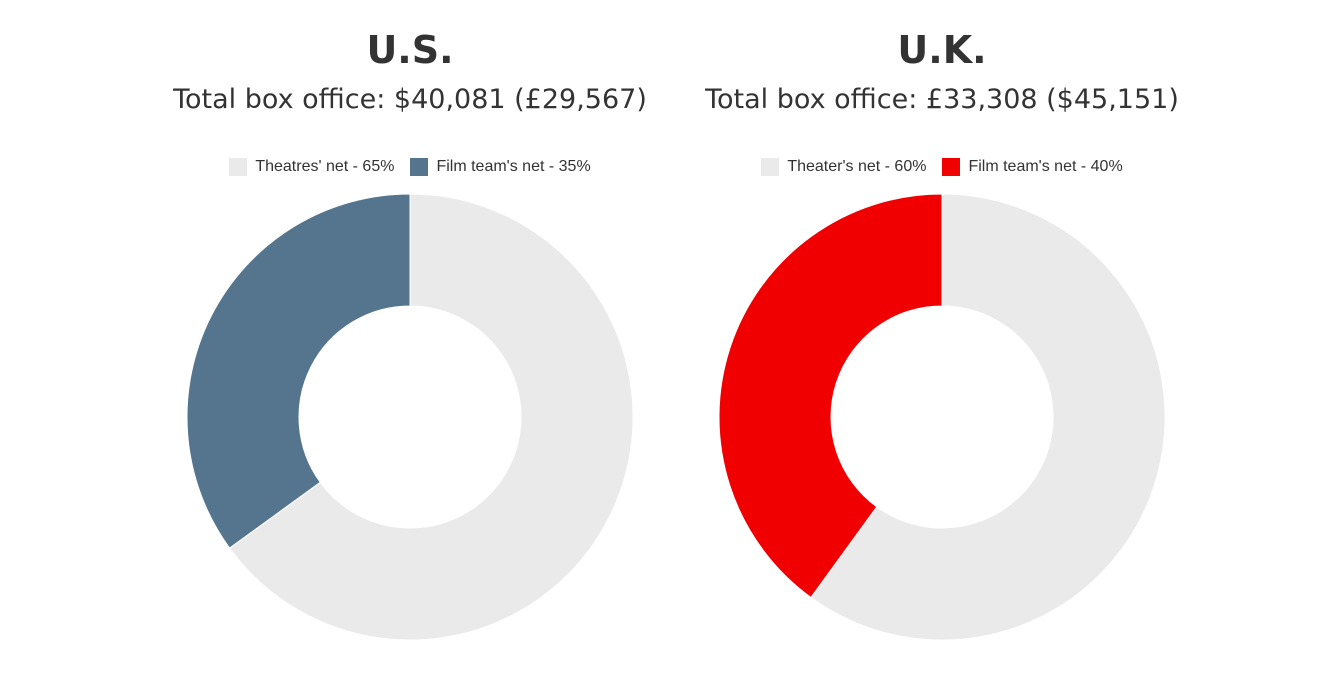 The height and width of the screenshot is (678, 1344). I want to click on legend-item: Film team's net - 35%, so click(500, 167).